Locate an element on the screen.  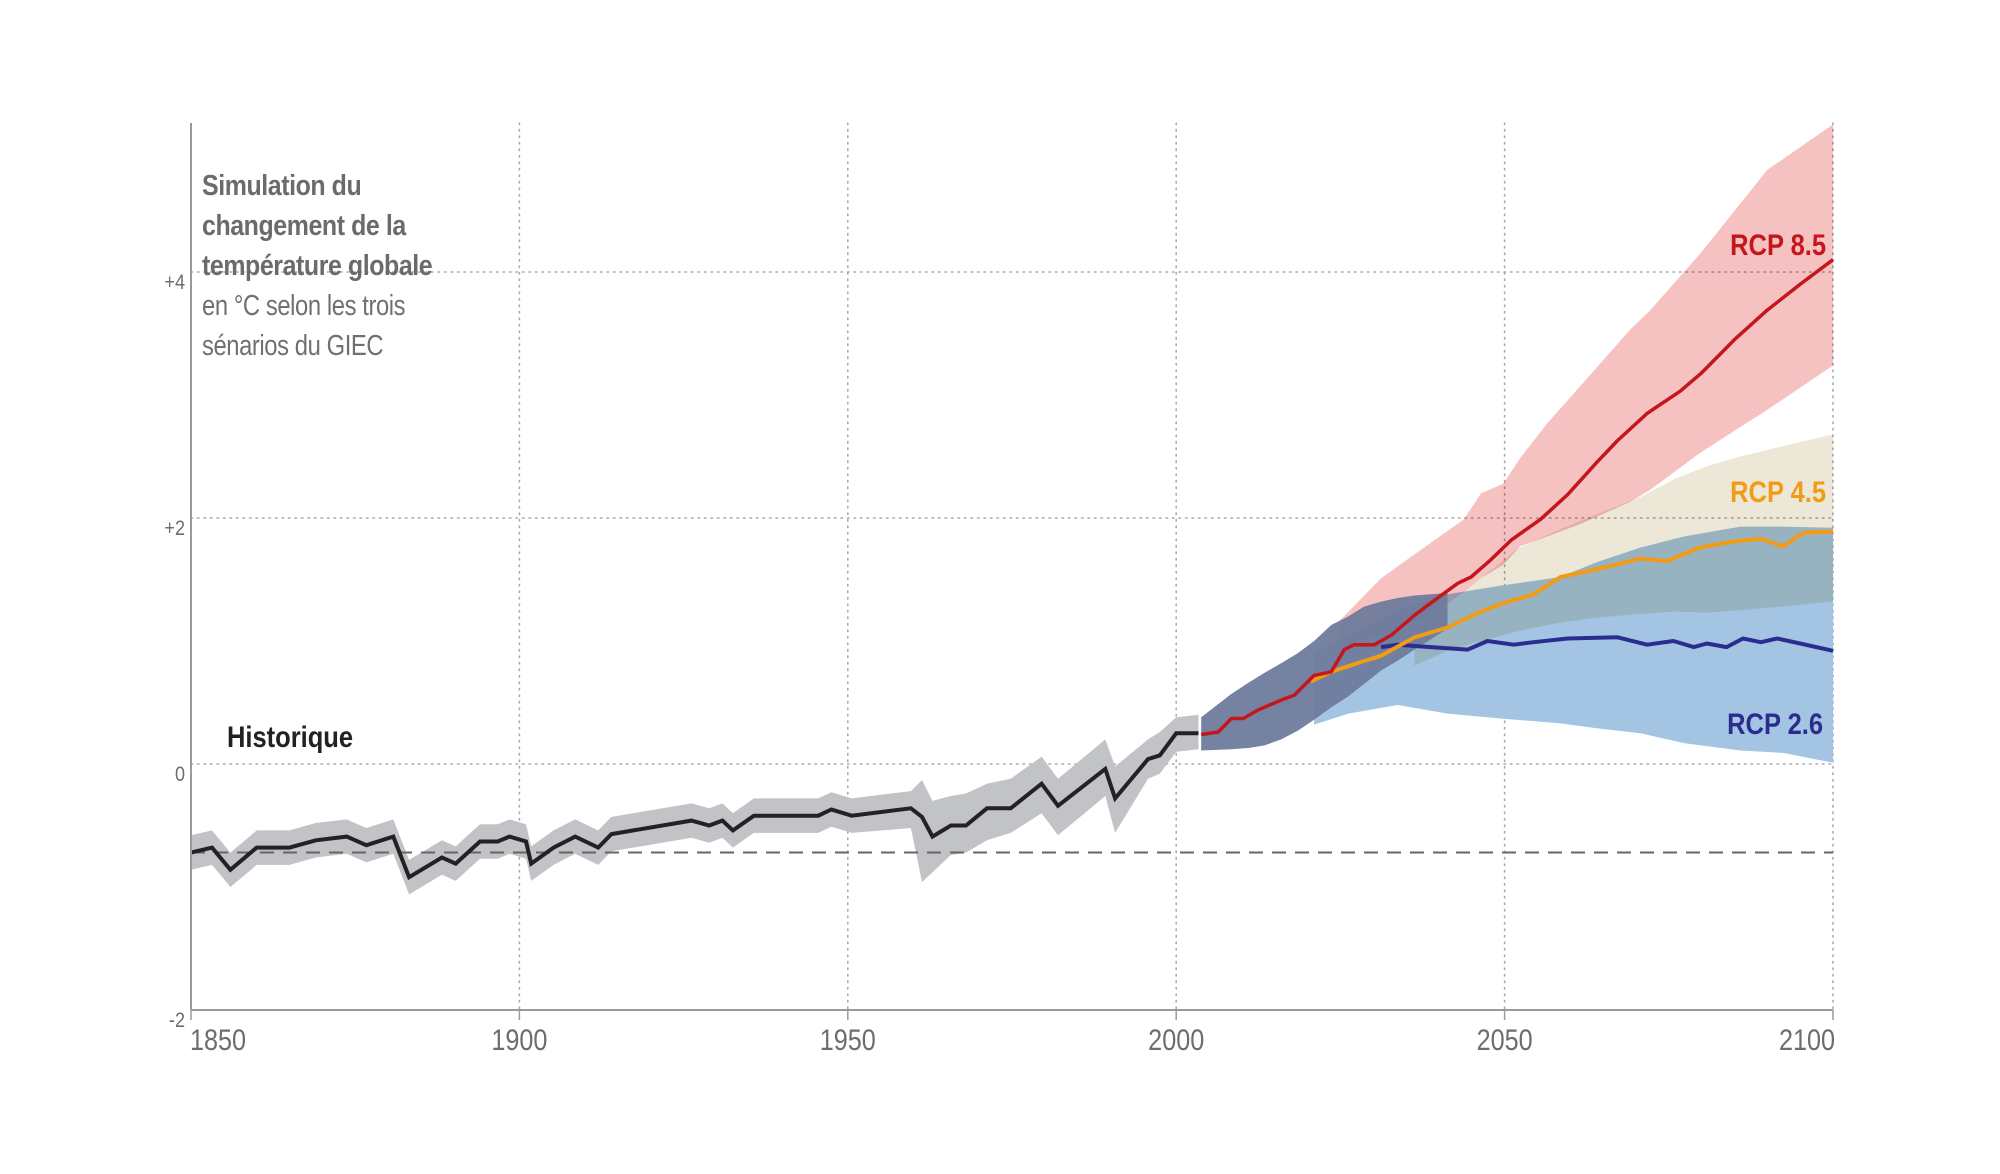
y-tick-label: -2 is located at coordinates (177, 1021).